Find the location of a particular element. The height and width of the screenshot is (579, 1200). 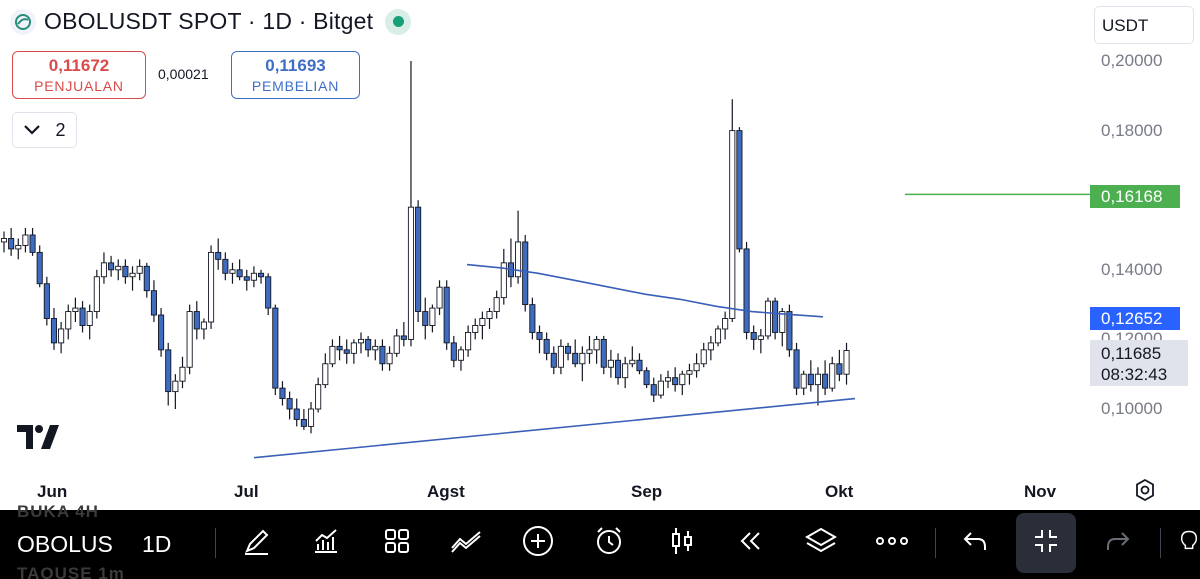

indicators-count: 2 is located at coordinates (60, 129).